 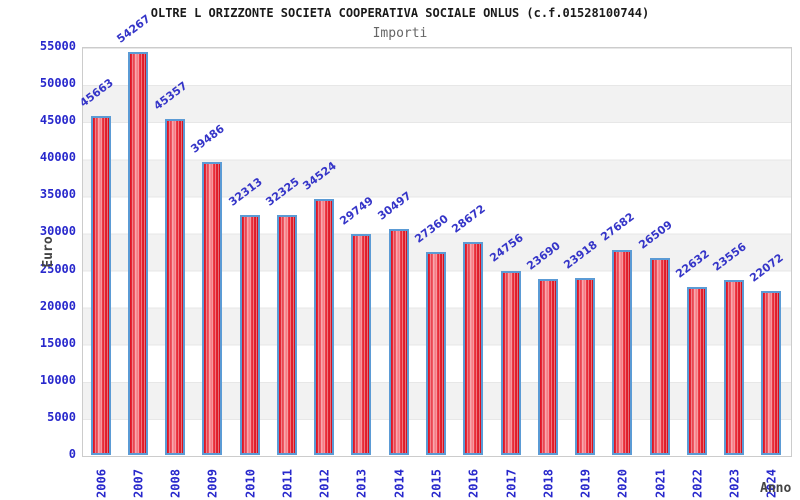 What do you see at coordinates (61, 416) in the screenshot?
I see `y-tick-label: 5000` at bounding box center [61, 416].